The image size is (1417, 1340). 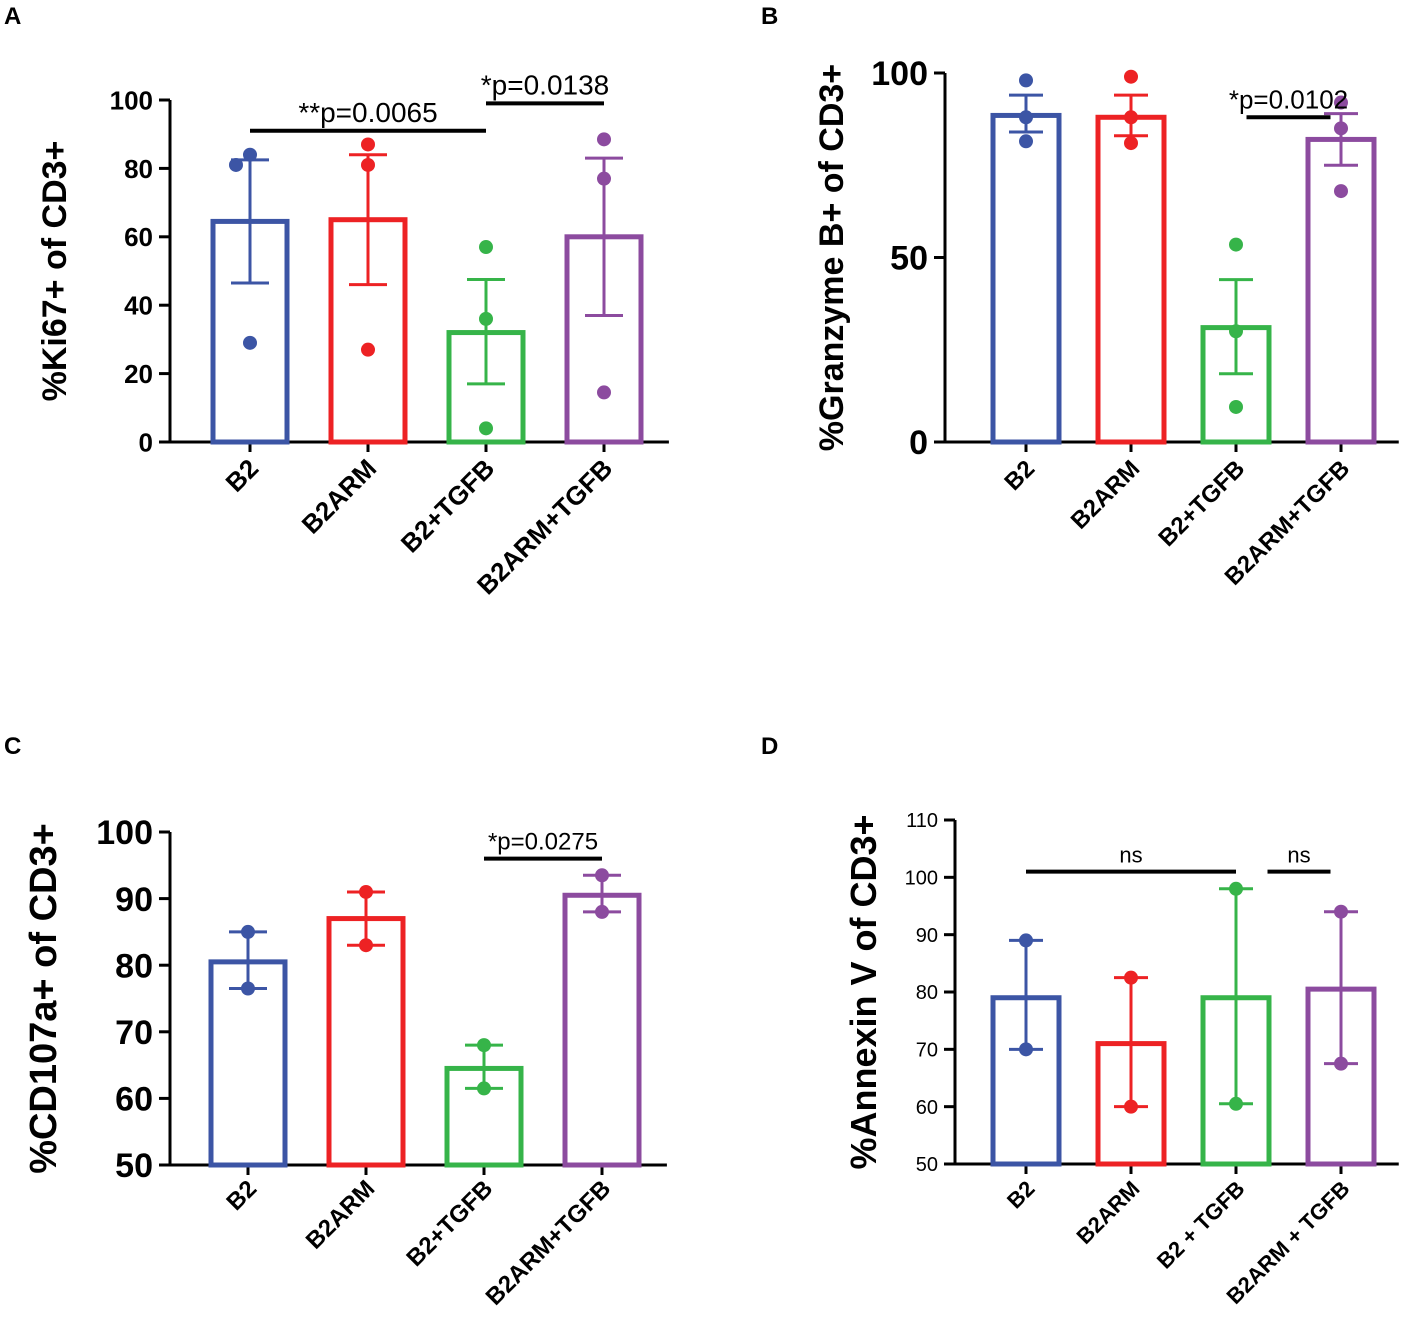 What do you see at coordinates (545, 84) in the screenshot?
I see `significance-label: *p=0.0138` at bounding box center [545, 84].